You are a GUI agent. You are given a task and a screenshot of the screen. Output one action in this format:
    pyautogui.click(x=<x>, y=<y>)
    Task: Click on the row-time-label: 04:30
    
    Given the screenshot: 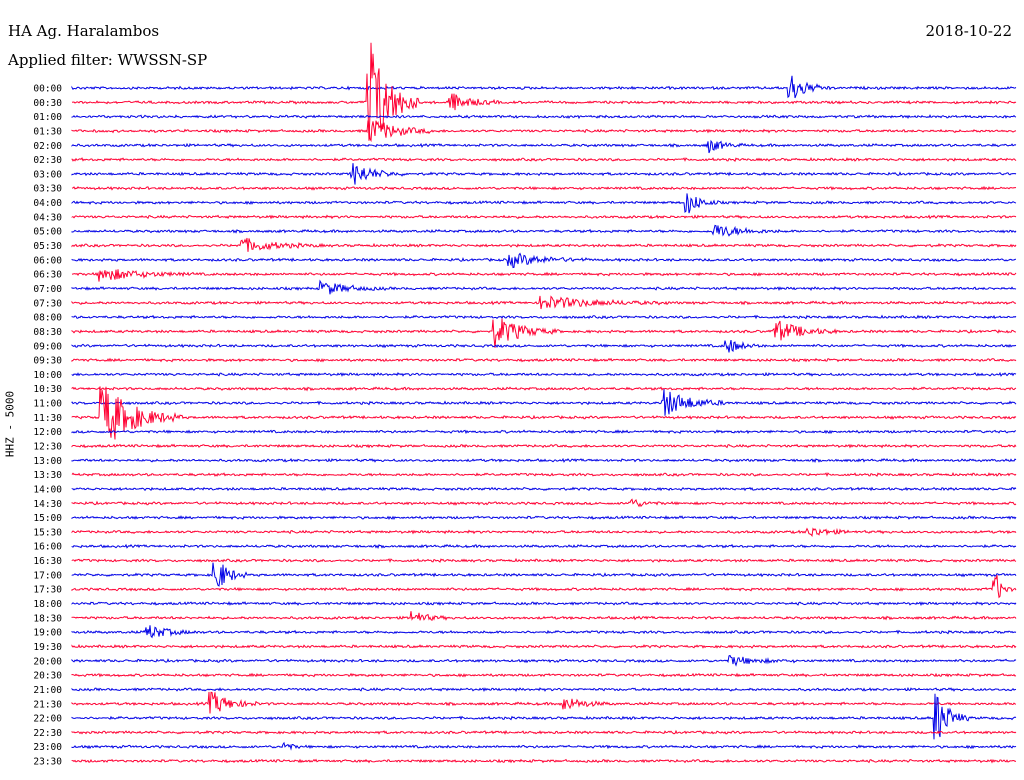 What is the action you would take?
    pyautogui.click(x=47, y=217)
    